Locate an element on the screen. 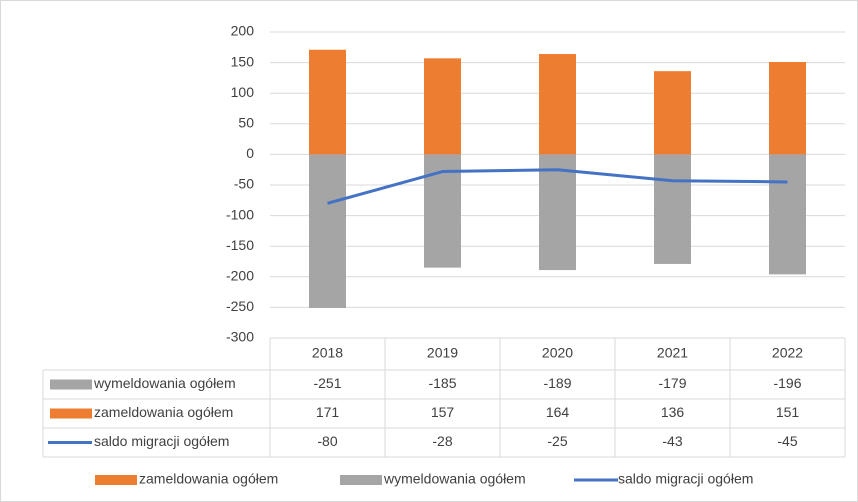 This screenshot has height=502, width=858. data-label: -80 is located at coordinates (327, 441).